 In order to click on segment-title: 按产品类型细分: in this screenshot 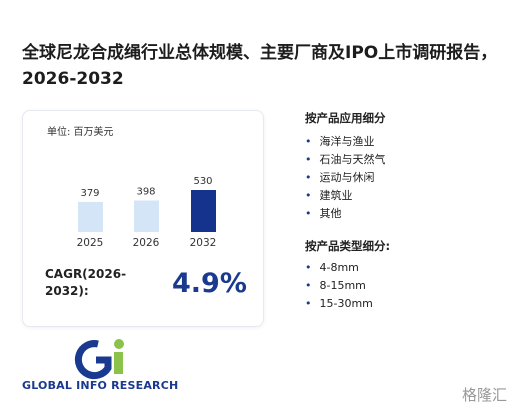, I will do `click(348, 246)`.